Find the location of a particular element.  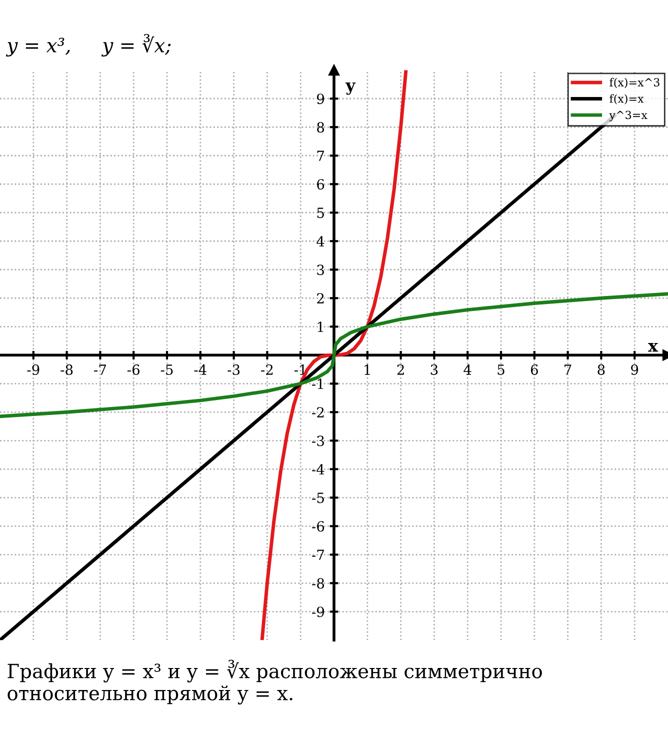

y-tick-label: 8 is located at coordinates (320, 127).